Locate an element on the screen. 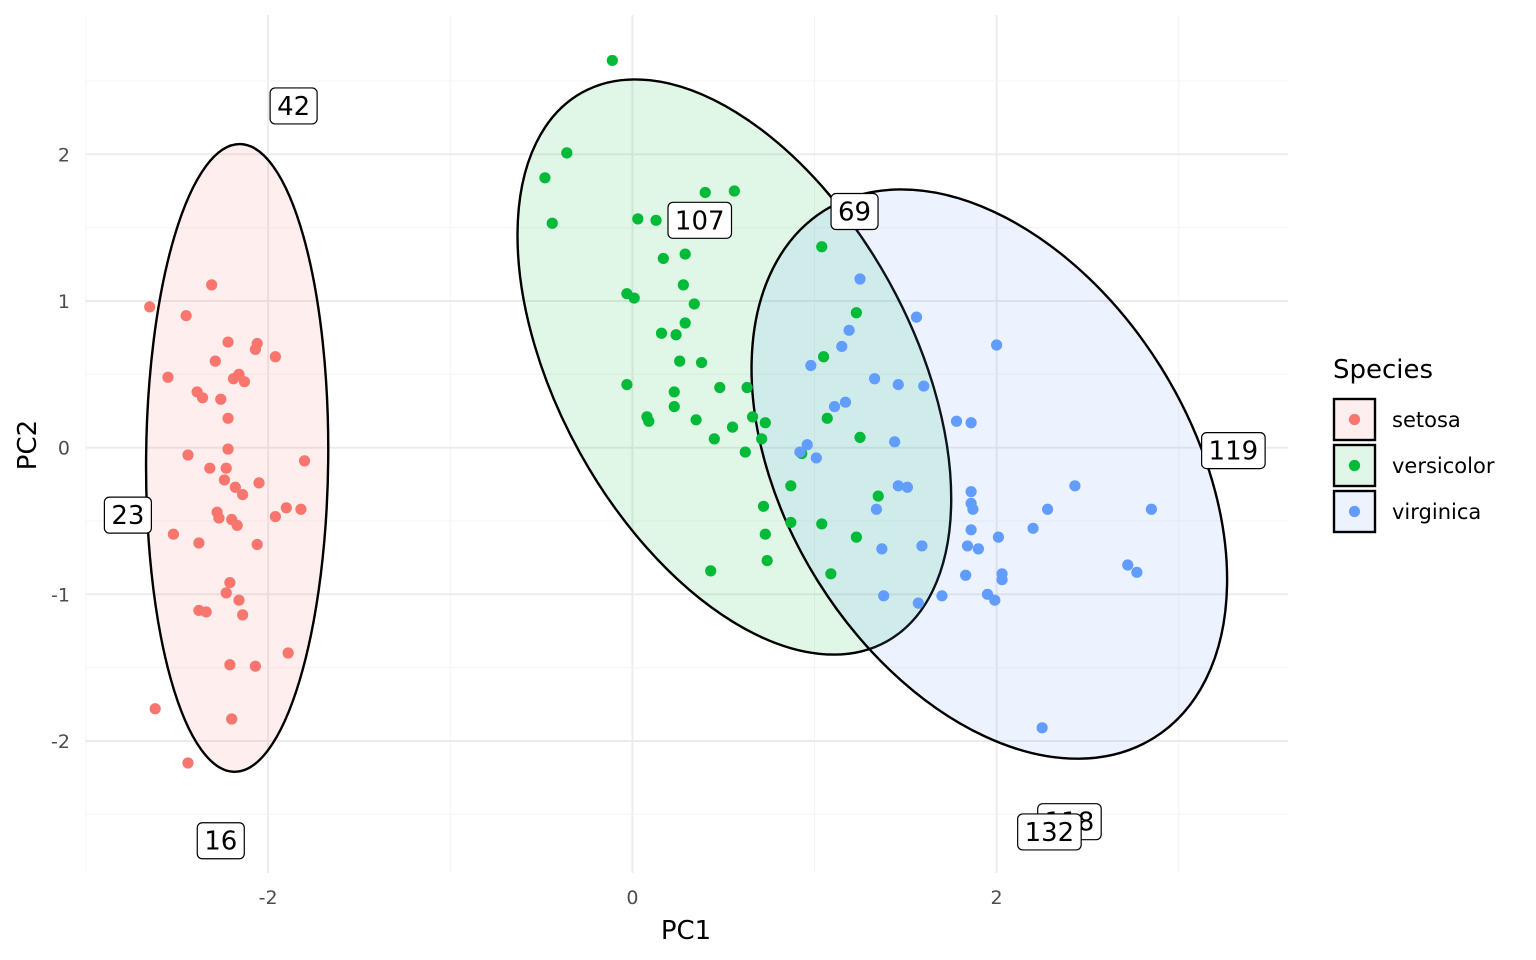  legend-items: setosa versicolor virginica is located at coordinates (1413, 465).